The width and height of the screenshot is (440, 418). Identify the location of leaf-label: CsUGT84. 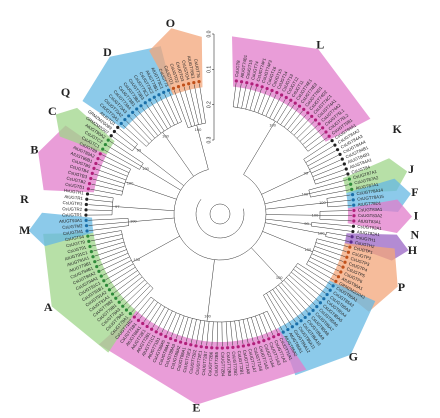
(361, 169).